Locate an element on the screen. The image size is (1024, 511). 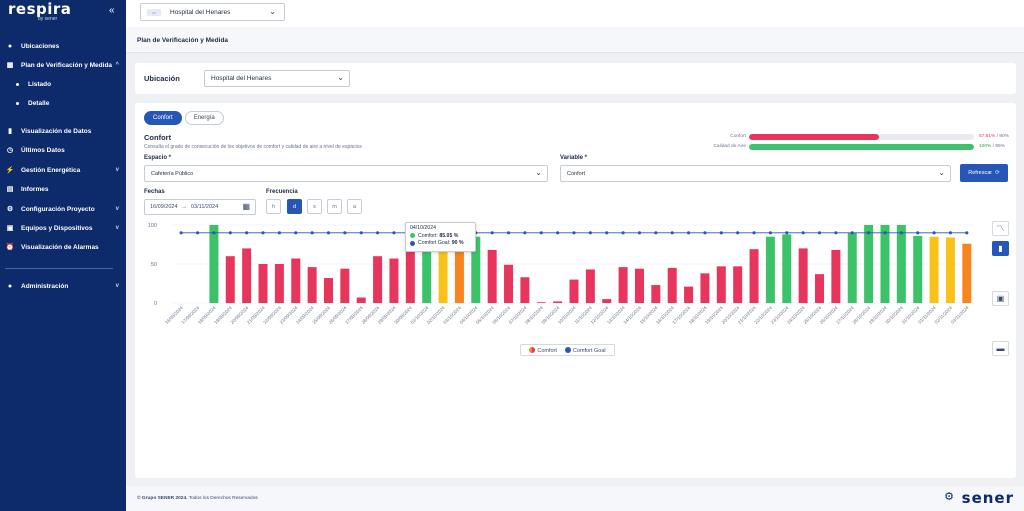
legend-item-comfort-goal: Comfort Goal is located at coordinates (585, 350).